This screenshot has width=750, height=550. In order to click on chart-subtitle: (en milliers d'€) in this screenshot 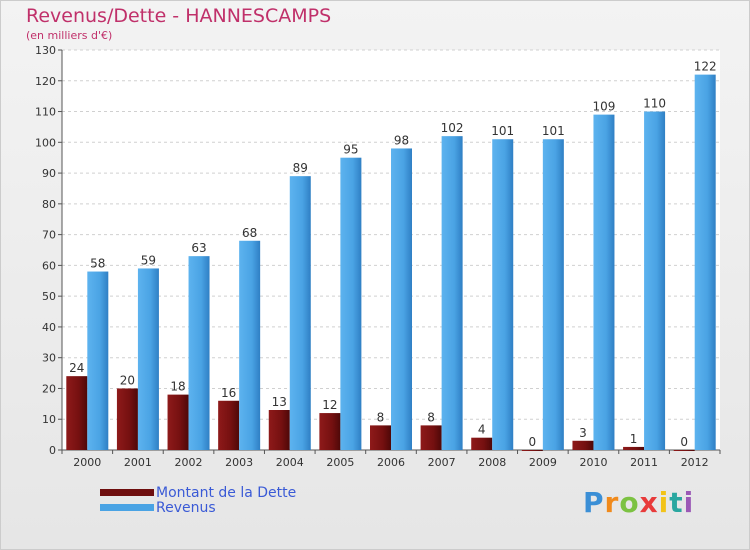, I will do `click(69, 35)`.